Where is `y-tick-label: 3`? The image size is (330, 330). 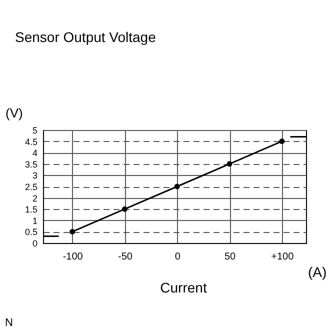 y-tick-label: 3 is located at coordinates (35, 175).